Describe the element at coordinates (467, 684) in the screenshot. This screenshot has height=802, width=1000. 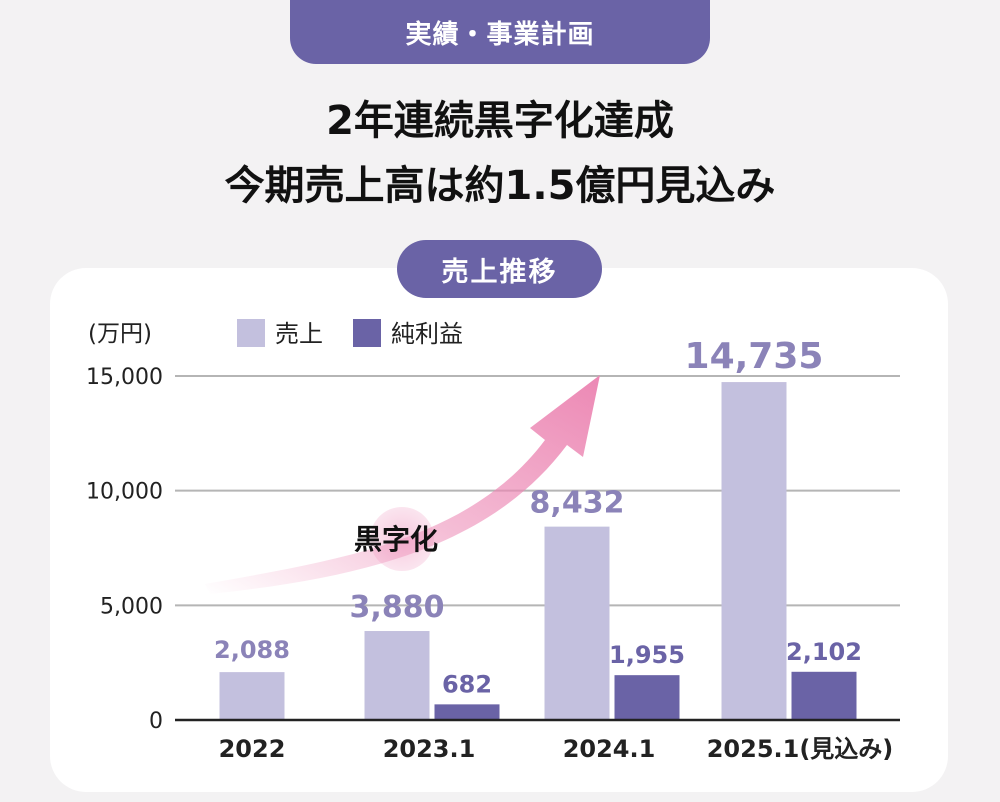
I see `data-label-profit: 682` at that location.